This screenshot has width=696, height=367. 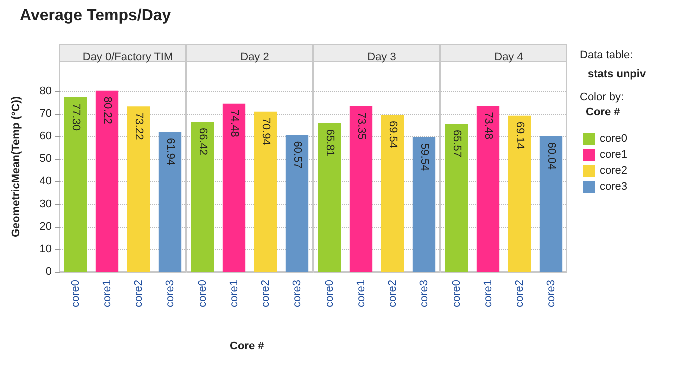 What do you see at coordinates (614, 171) in the screenshot?
I see `legend-label: core2` at bounding box center [614, 171].